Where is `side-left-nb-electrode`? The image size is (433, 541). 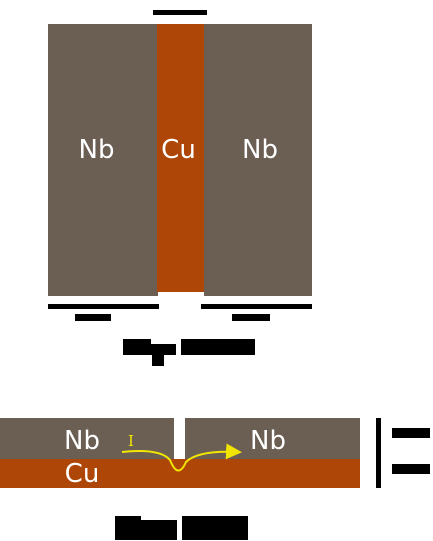 side-left-nb-electrode is located at coordinates (87, 438).